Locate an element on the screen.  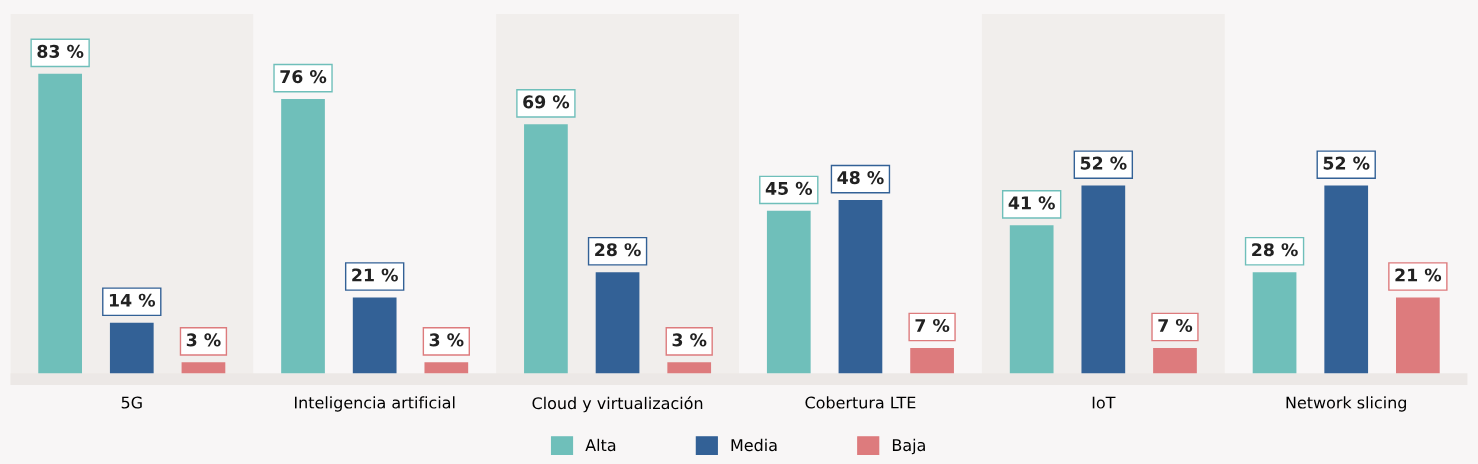
data-label: 14 % is located at coordinates (132, 300).